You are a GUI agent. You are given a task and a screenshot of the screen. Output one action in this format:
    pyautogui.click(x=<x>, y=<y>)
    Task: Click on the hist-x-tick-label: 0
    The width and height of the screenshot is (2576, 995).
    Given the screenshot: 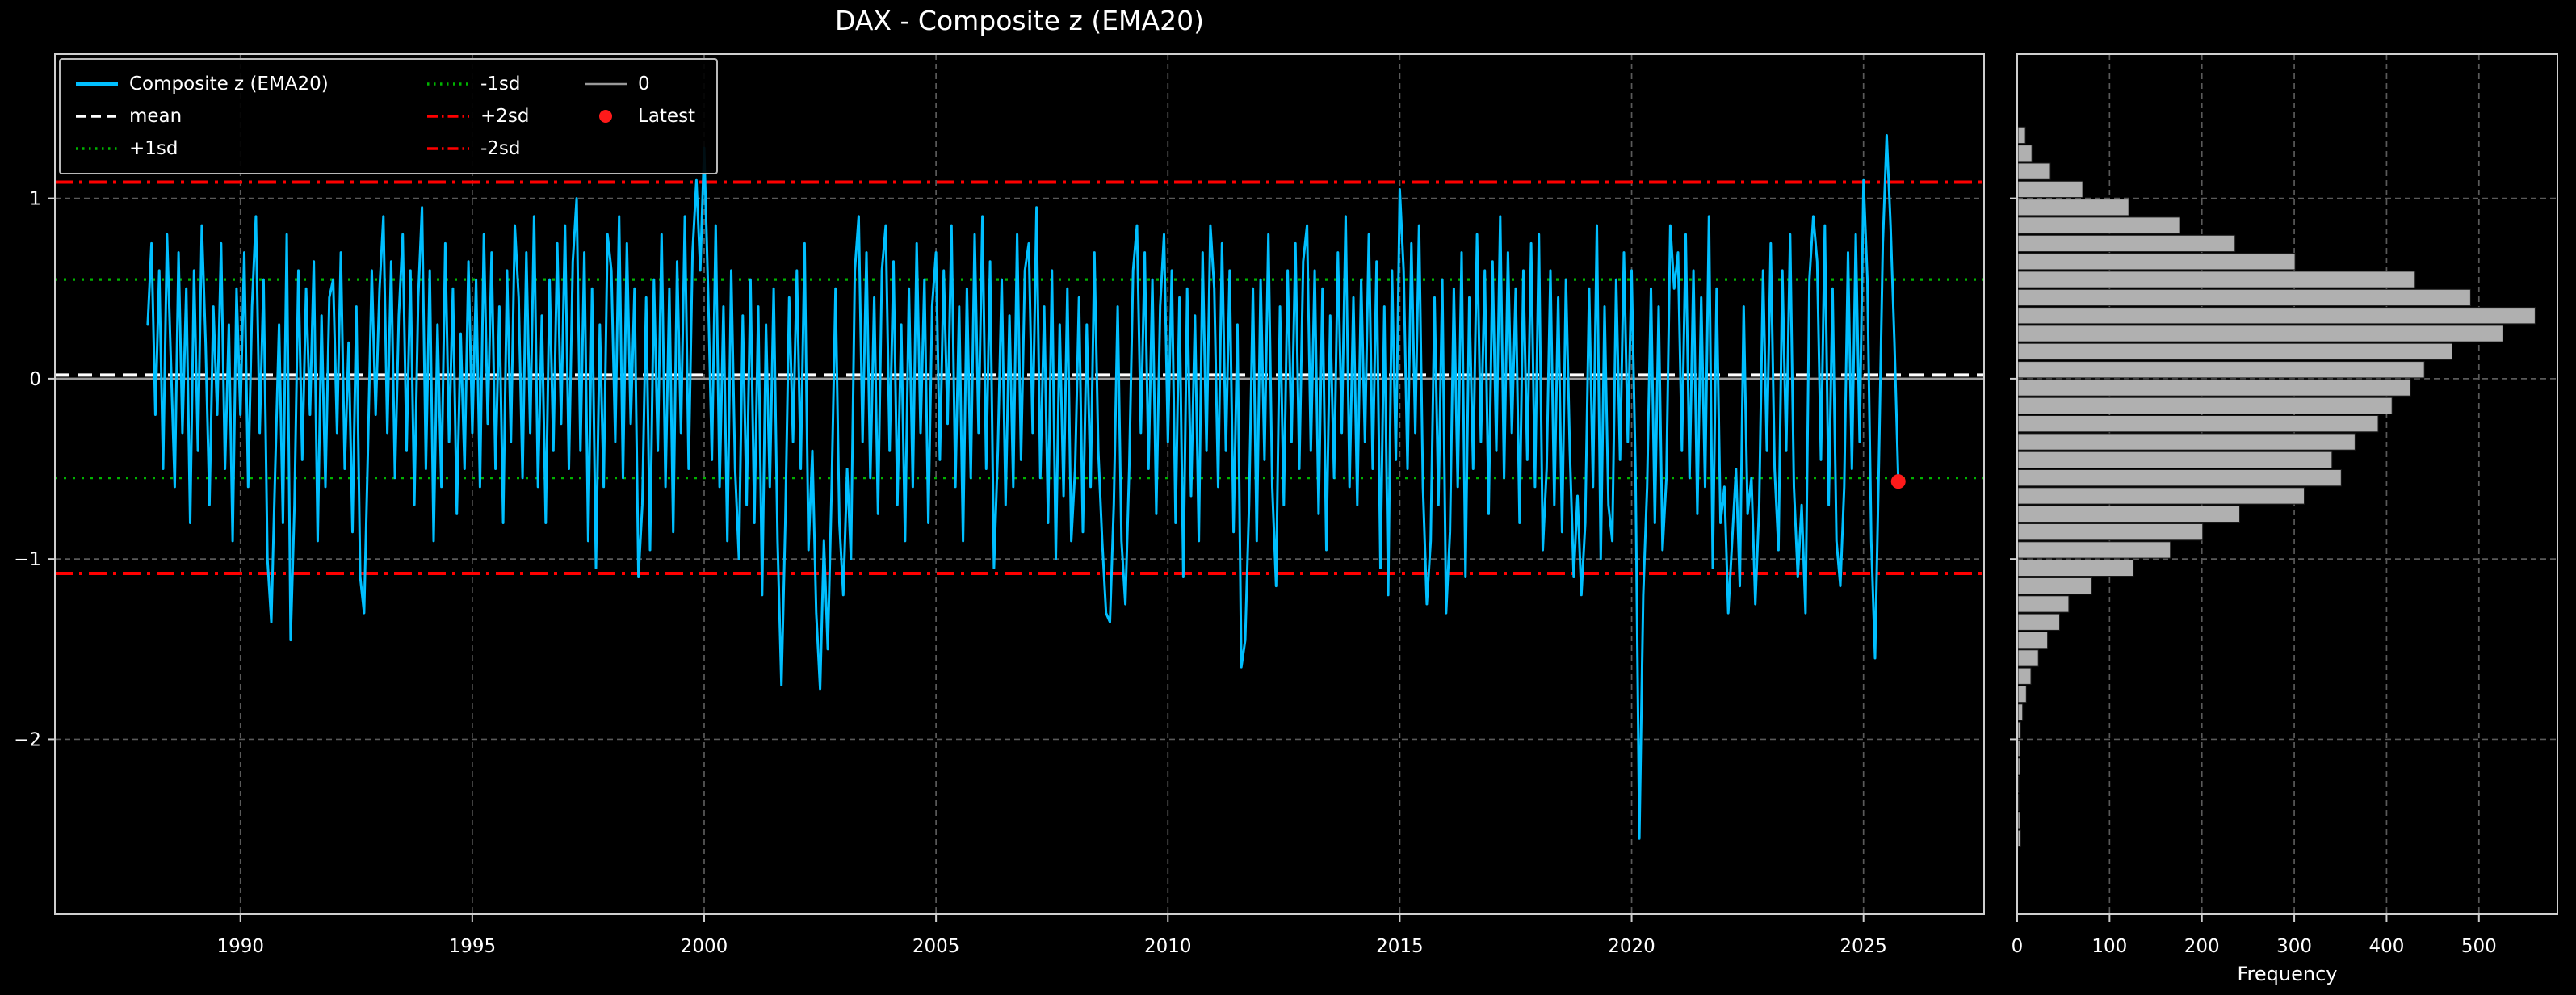 What is the action you would take?
    pyautogui.click(x=2018, y=947)
    